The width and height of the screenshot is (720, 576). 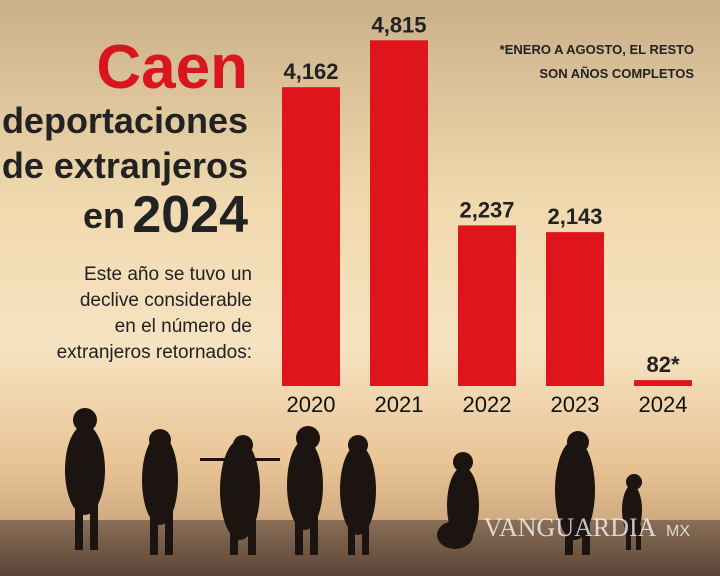 I want to click on x-tick-label: 2024, so click(x=663, y=404).